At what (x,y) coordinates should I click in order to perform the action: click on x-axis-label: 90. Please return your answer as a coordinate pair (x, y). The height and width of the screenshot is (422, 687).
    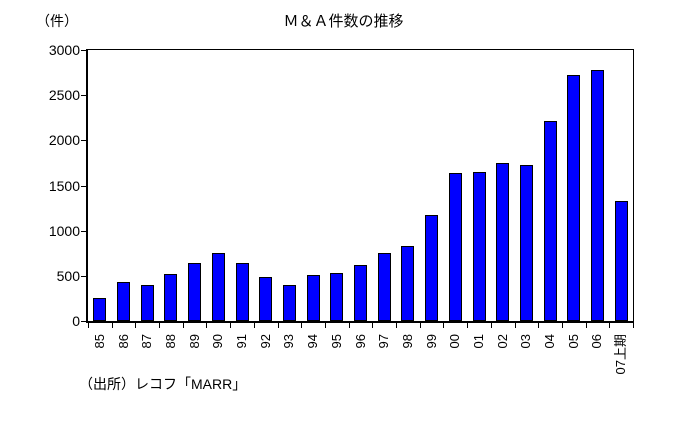
    Looking at the image, I should click on (217, 341).